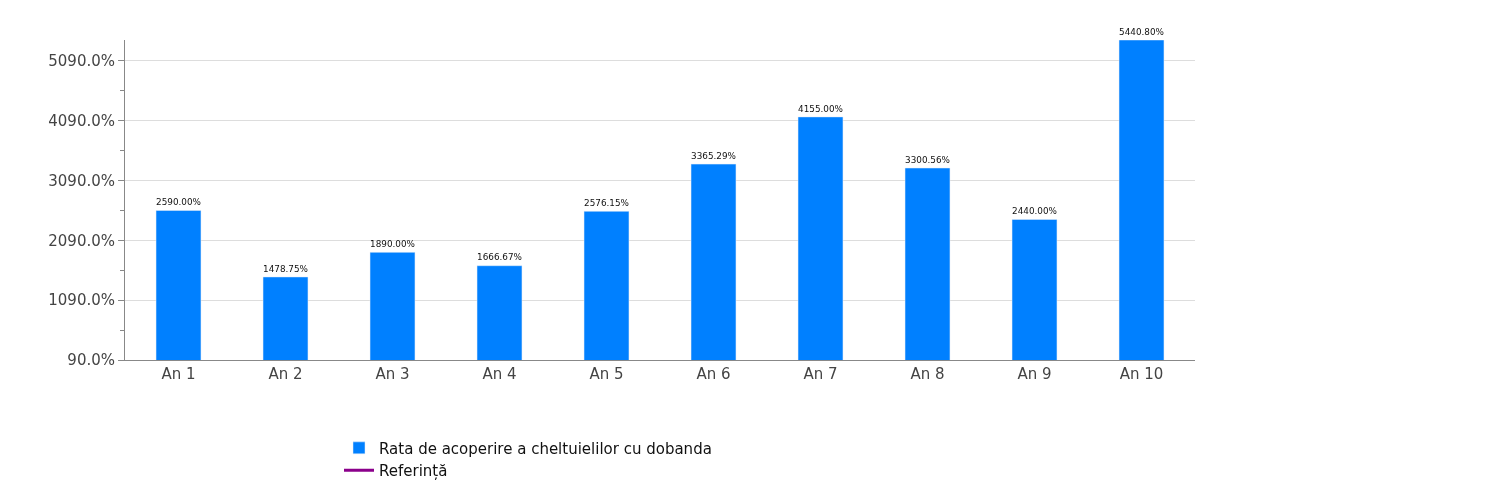 Image resolution: width=1500 pixels, height=497 pixels. What do you see at coordinates (1141, 31) in the screenshot?
I see `data-label: 5440.80%` at bounding box center [1141, 31].